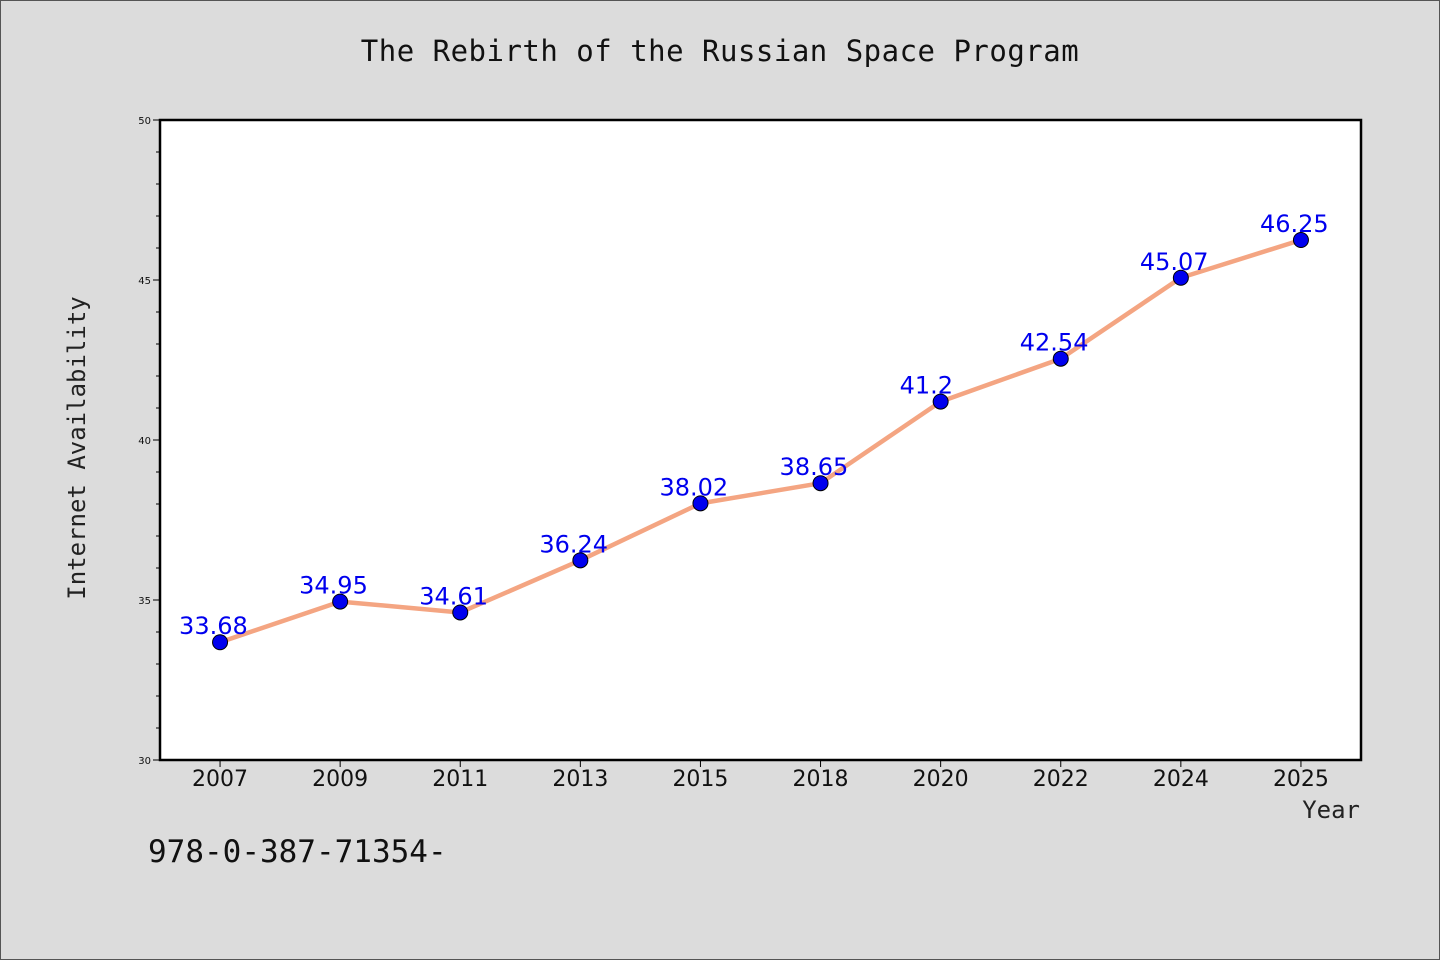 The width and height of the screenshot is (1440, 960). What do you see at coordinates (700, 779) in the screenshot?
I see `x-tick-label: 2015` at bounding box center [700, 779].